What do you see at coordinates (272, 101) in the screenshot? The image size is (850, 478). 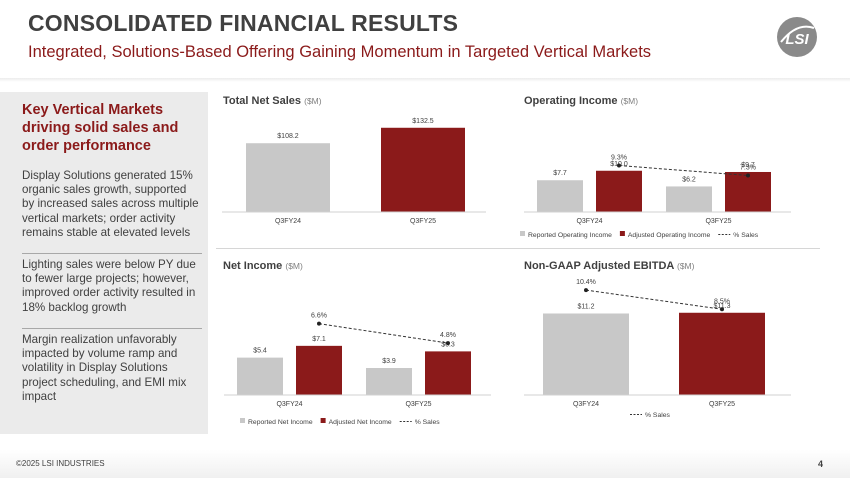 I see `chart-title: Total Net Sales ($M)` at bounding box center [272, 101].